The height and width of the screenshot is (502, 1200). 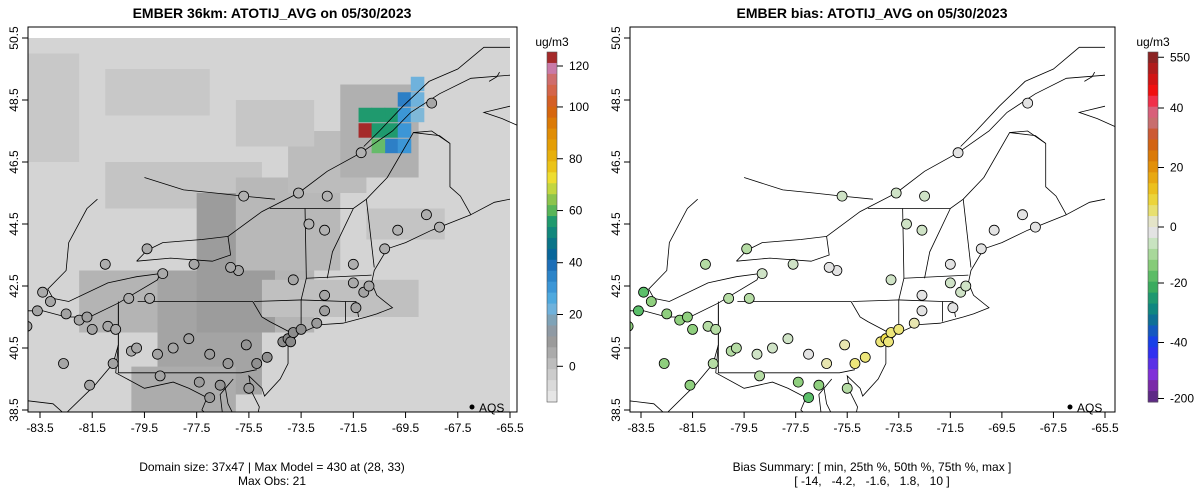 What do you see at coordinates (1070, 407) in the screenshot?
I see `legend-aqs-dot` at bounding box center [1070, 407].